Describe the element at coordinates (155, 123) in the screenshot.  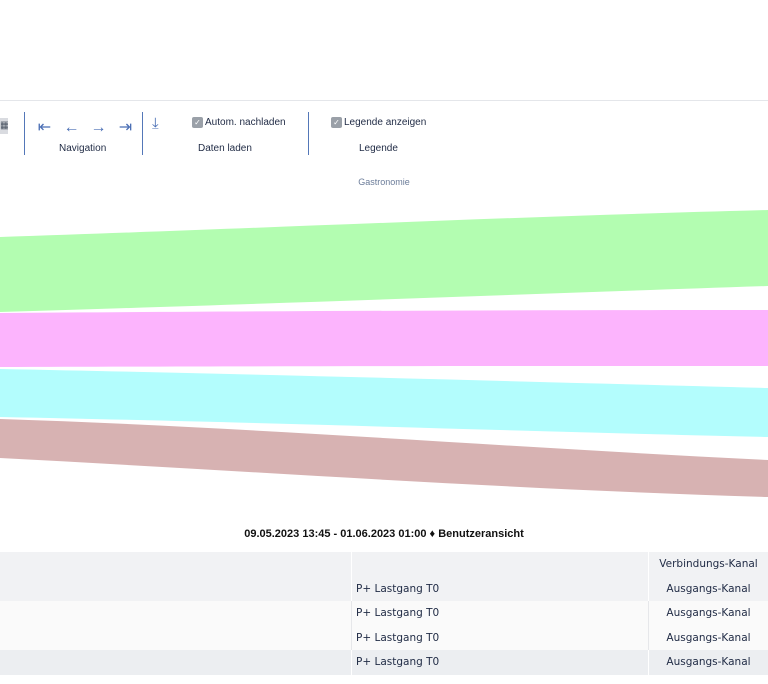
I see `download-icon: ⤓` at that location.